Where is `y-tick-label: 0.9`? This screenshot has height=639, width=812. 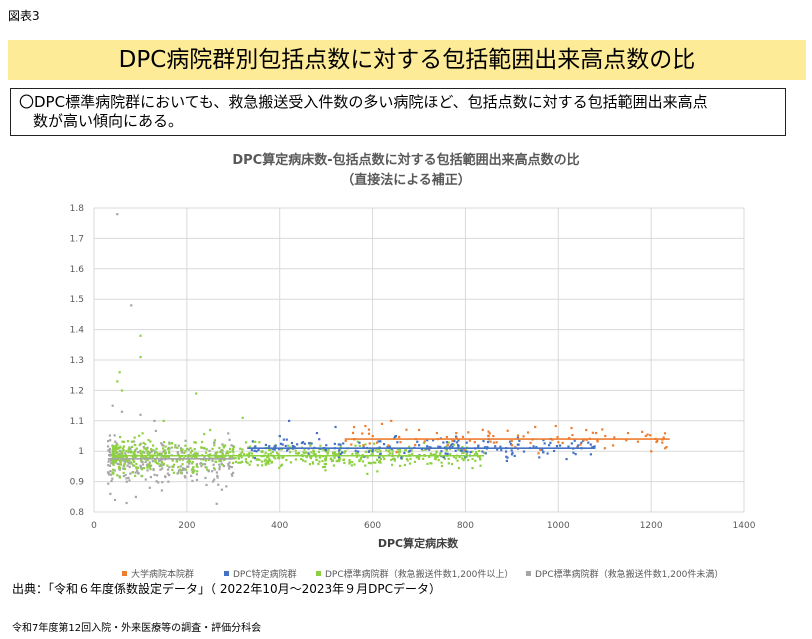
y-tick-label: 0.9 is located at coordinates (77, 483).